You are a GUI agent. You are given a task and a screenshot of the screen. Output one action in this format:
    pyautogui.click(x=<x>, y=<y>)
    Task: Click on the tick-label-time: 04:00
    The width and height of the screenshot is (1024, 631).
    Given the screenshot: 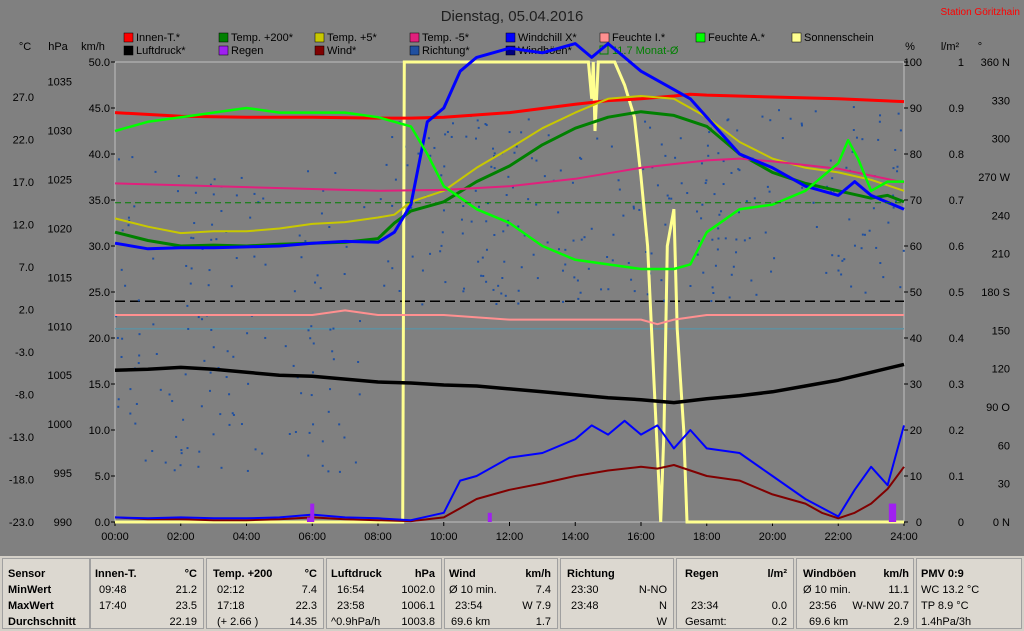 What is the action you would take?
    pyautogui.click(x=247, y=537)
    